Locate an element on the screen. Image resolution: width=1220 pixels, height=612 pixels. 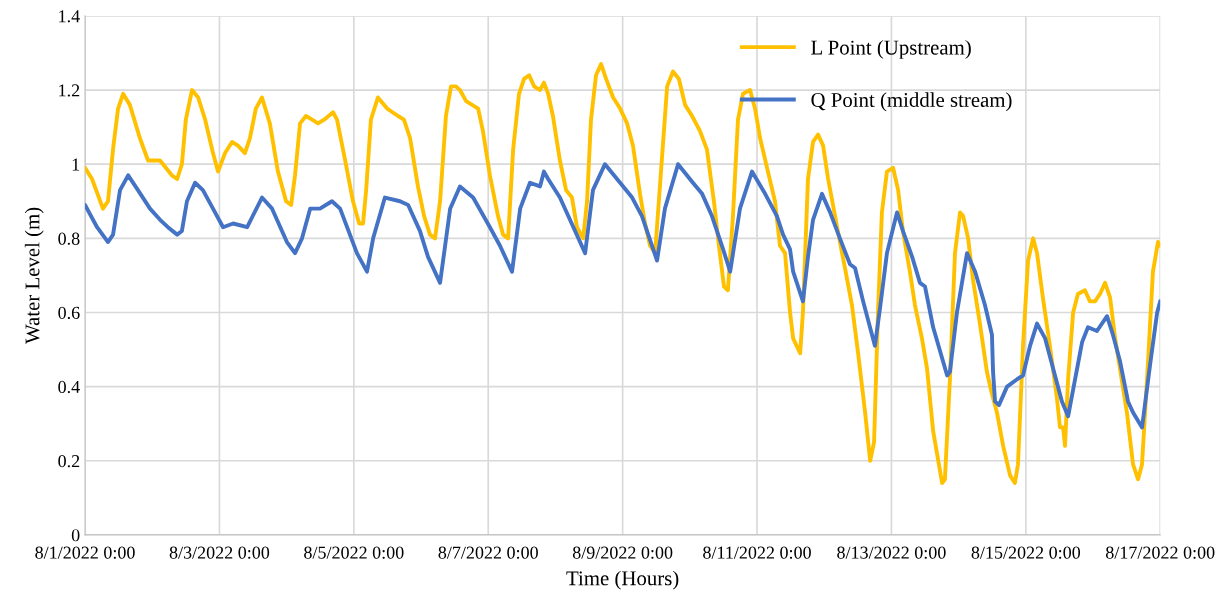
y-tick-label: 0.6 is located at coordinates (69, 312).